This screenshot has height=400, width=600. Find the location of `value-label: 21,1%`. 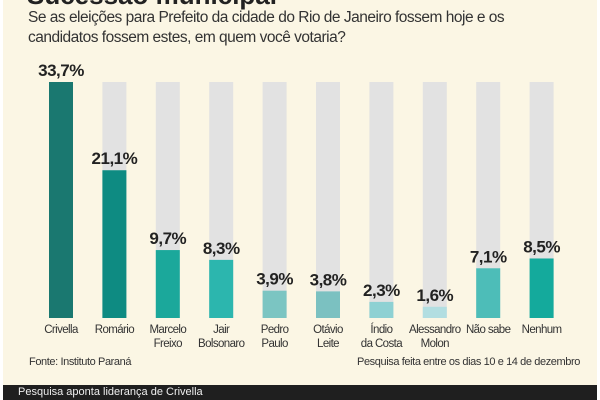

value-label: 21,1% is located at coordinates (115, 158).